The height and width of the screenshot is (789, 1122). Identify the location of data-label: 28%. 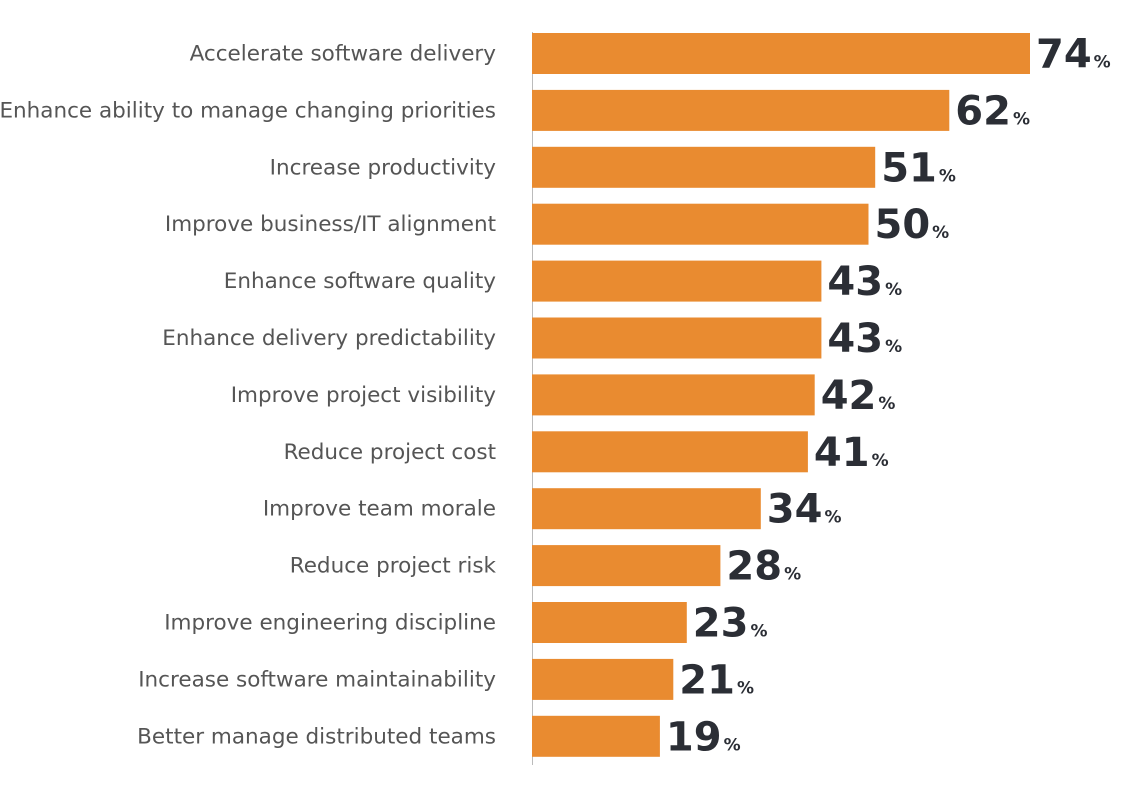
(763, 567).